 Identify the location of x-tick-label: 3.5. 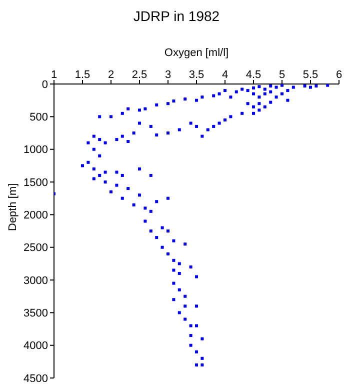
(196, 75).